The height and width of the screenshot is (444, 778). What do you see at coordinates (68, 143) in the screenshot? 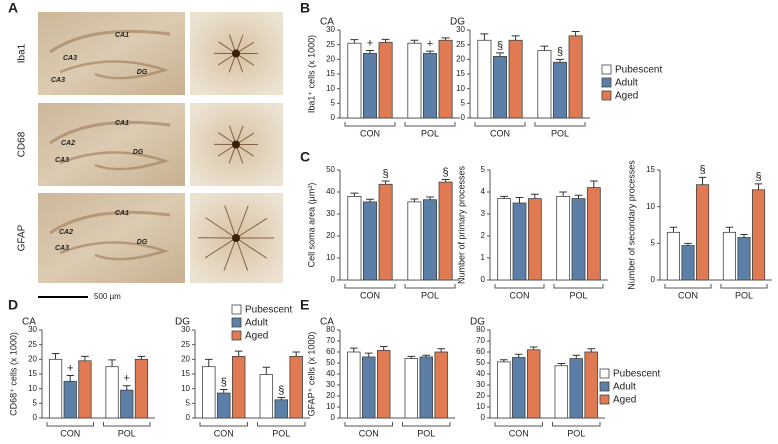
I see `region-label: CA2` at bounding box center [68, 143].